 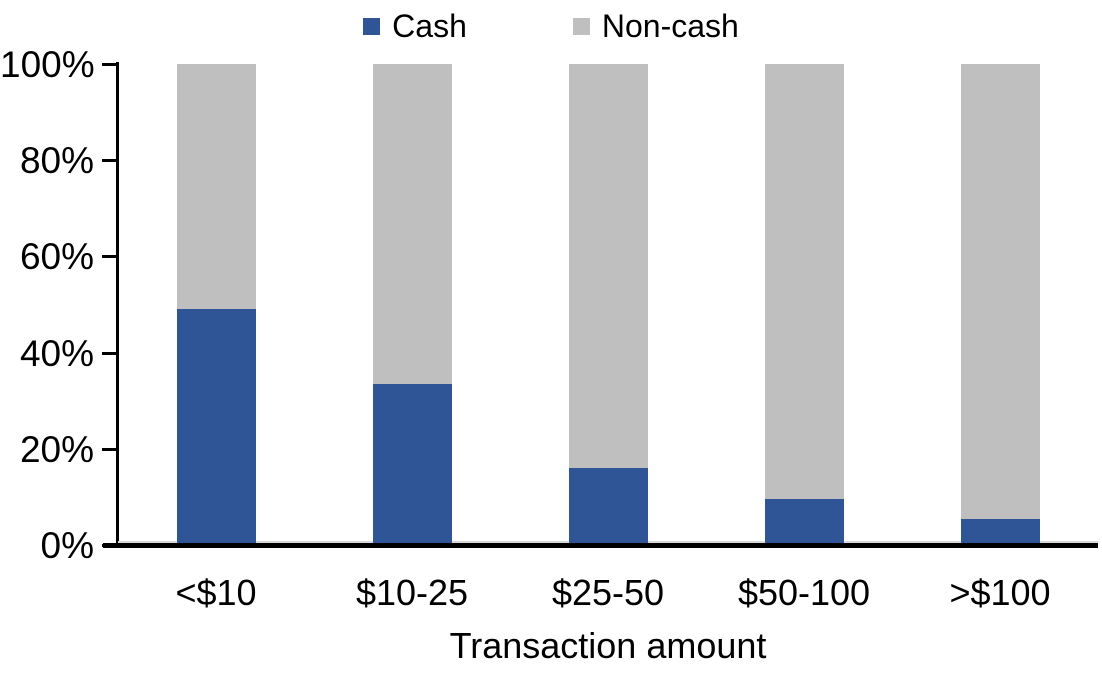 I want to click on x-axis-title: Transaction amount, so click(x=608, y=645).